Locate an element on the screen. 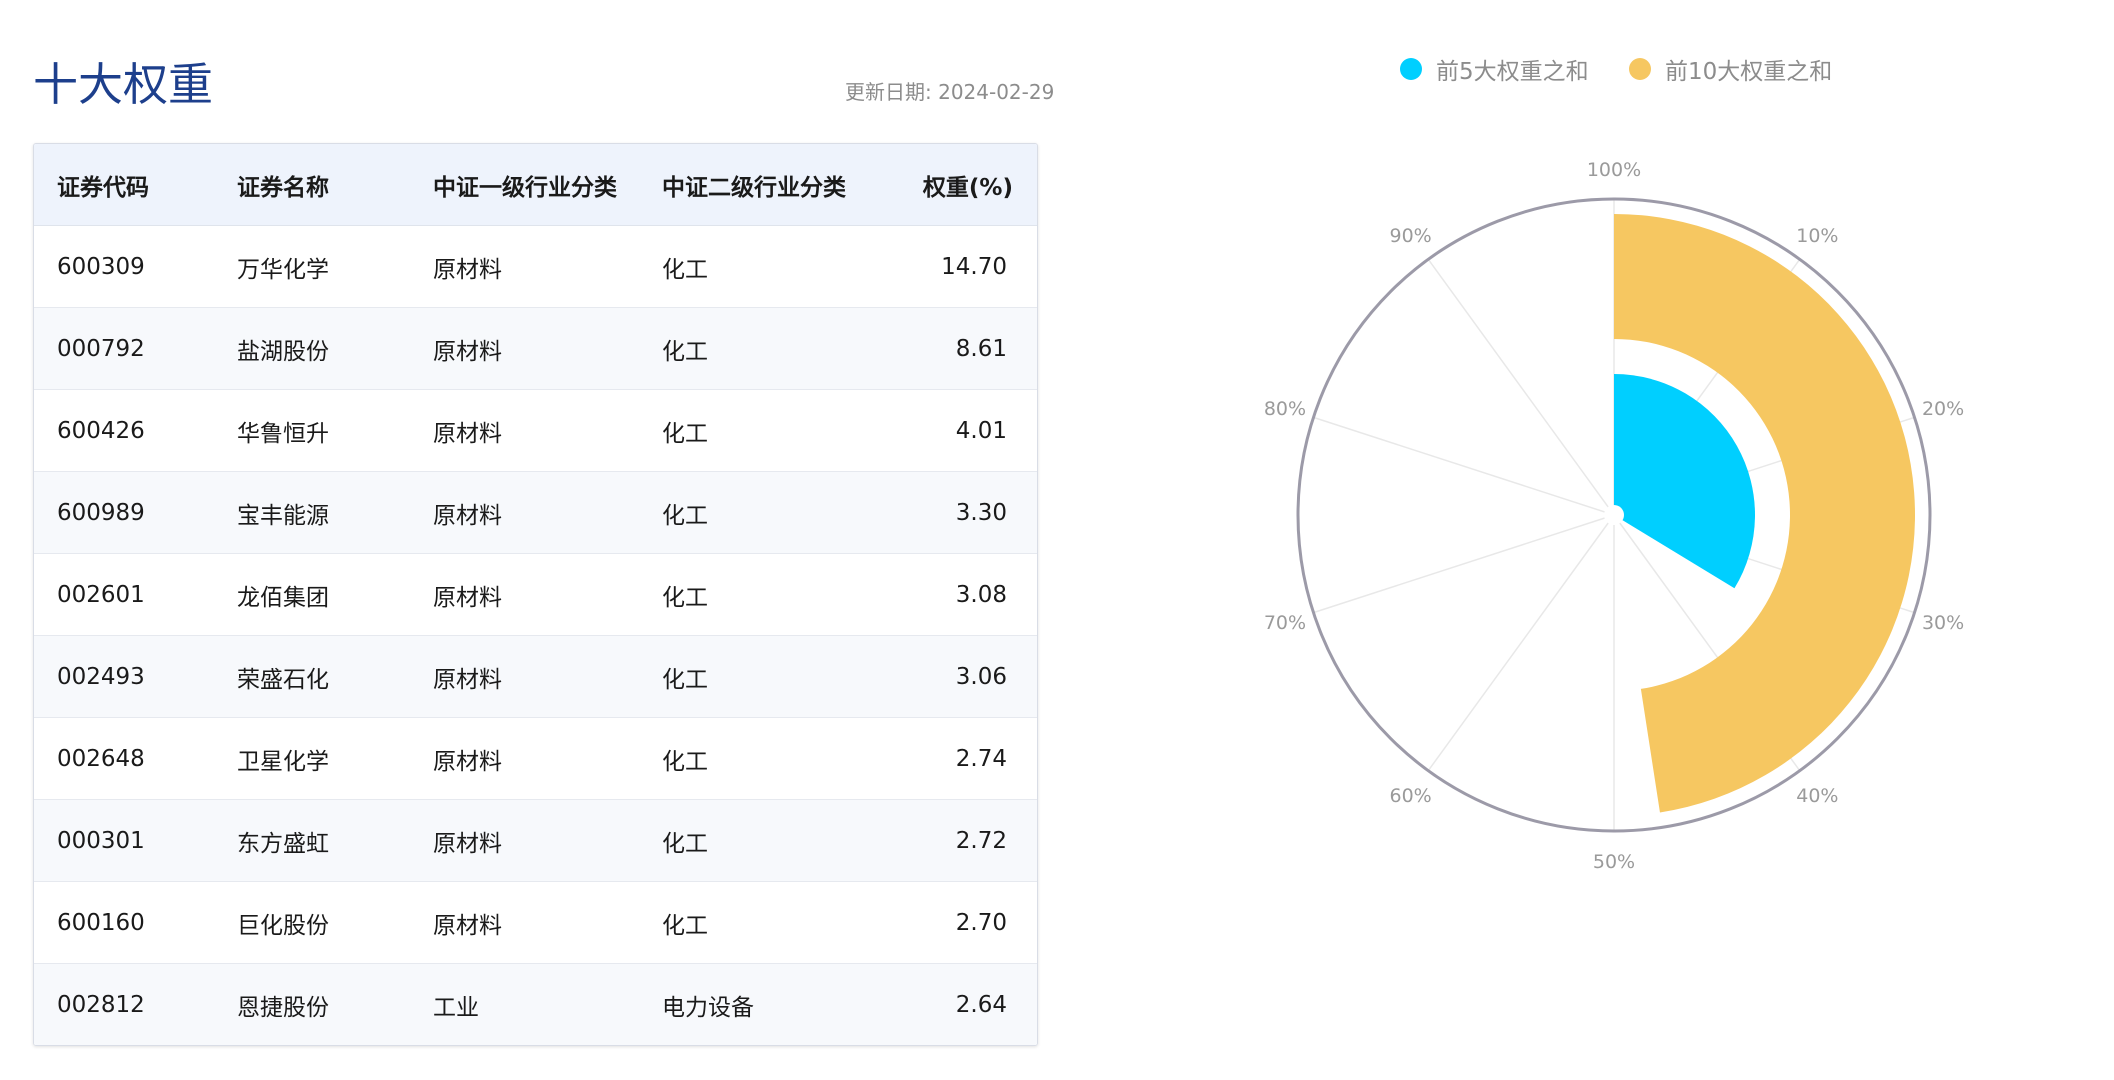 This screenshot has width=2114, height=1080. legend-label-top5: 前5大权重之和 is located at coordinates (1512, 72).